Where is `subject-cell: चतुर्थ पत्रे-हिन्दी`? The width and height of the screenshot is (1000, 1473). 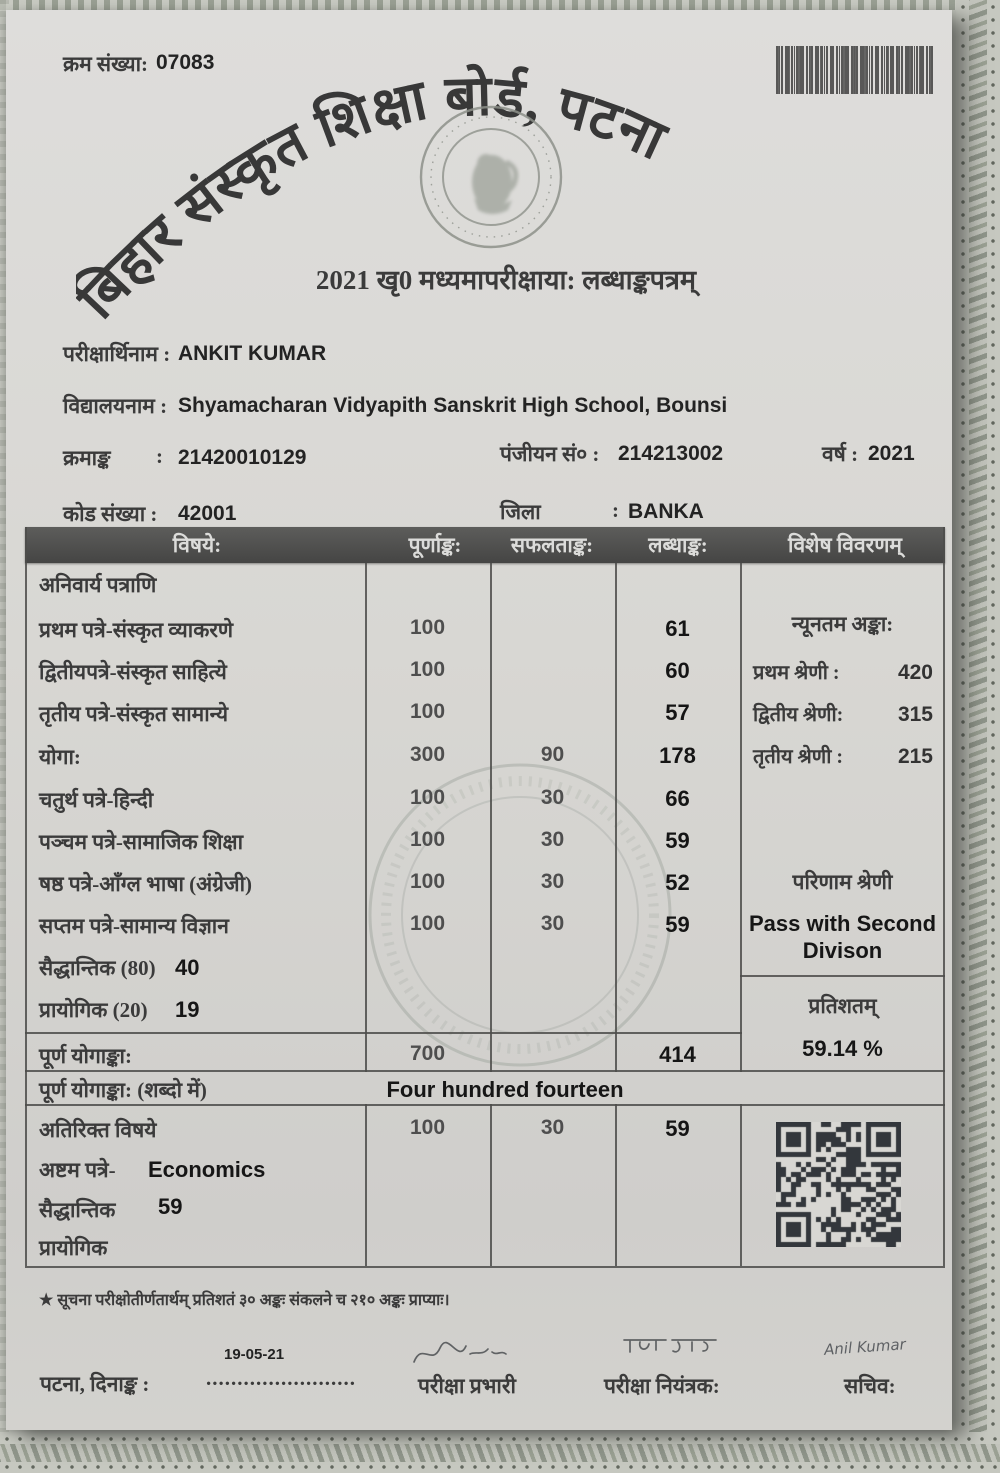
subject-cell: चतुर्थ पत्रे-हिन्दी is located at coordinates (96, 800).